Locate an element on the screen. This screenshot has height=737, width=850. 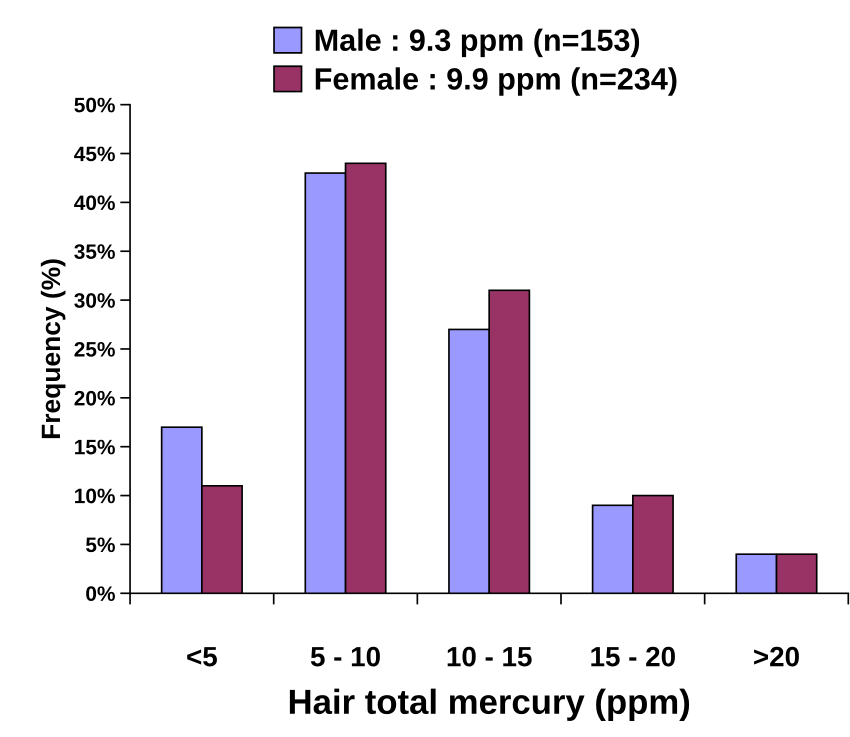
x-axis-title: Hair total mercury (ppm) is located at coordinates (490, 704).